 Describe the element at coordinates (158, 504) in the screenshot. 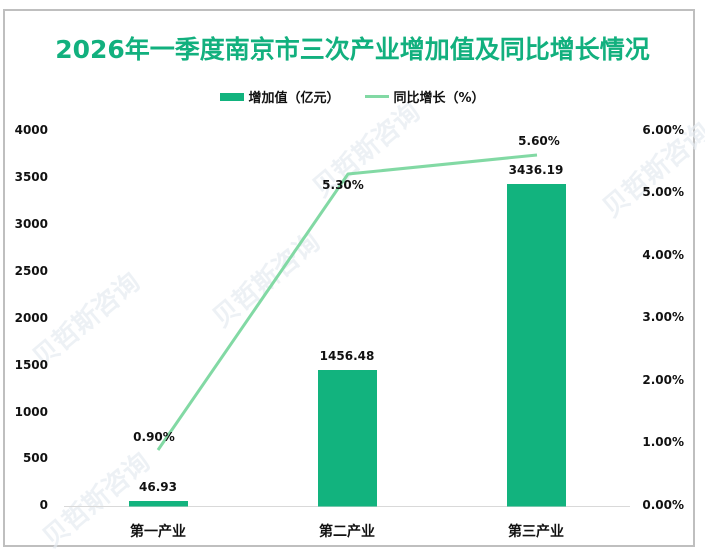

I see `bar-primary` at that location.